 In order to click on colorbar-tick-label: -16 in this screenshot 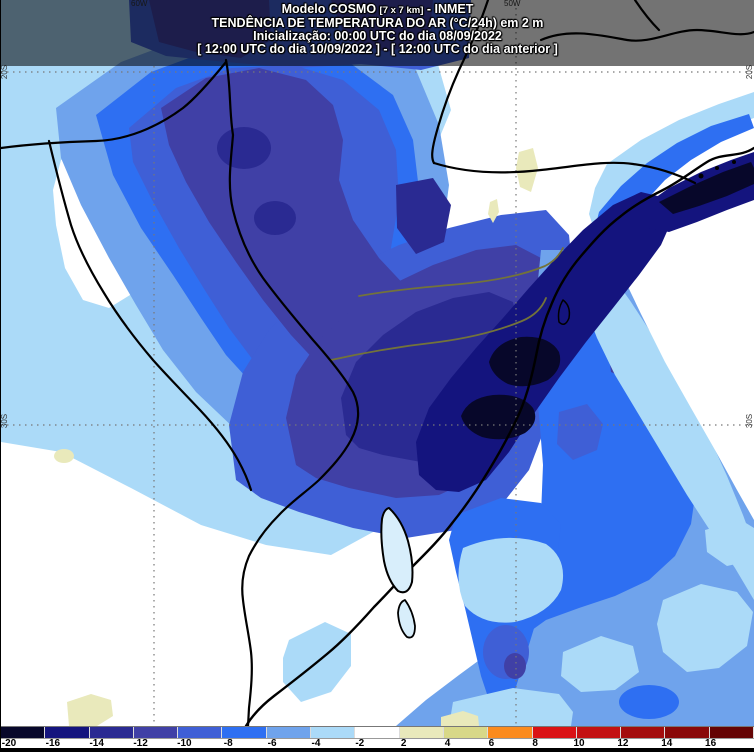, I will do `click(53, 743)`.